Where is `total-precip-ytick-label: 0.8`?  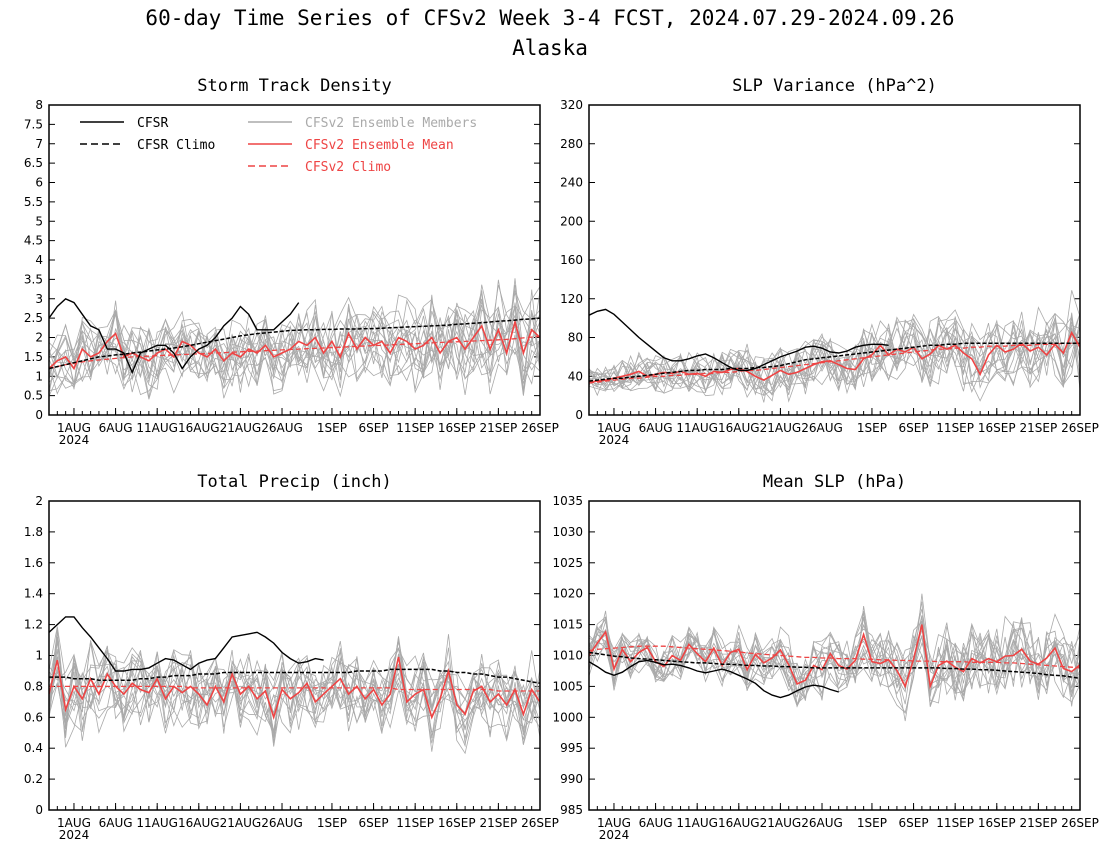
total-precip-ytick-label: 0.8 is located at coordinates (33, 686).